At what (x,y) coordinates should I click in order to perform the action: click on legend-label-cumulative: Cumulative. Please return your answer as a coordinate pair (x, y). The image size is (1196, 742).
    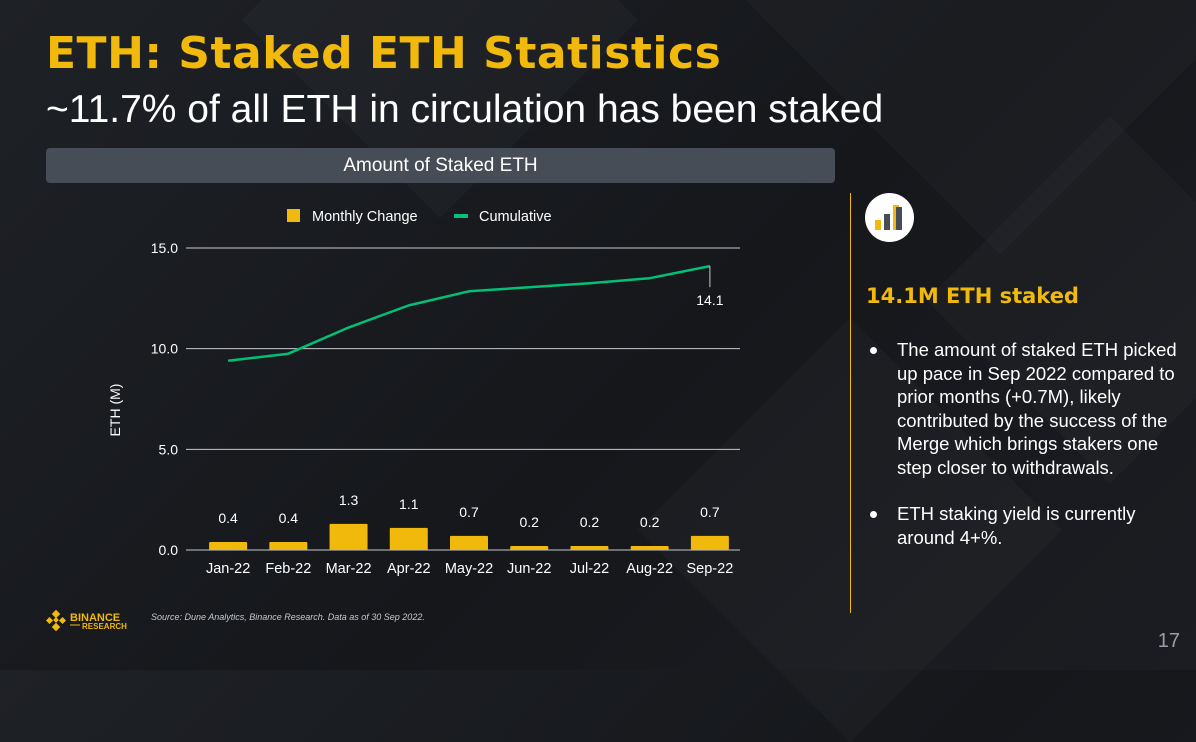
    Looking at the image, I should click on (515, 217).